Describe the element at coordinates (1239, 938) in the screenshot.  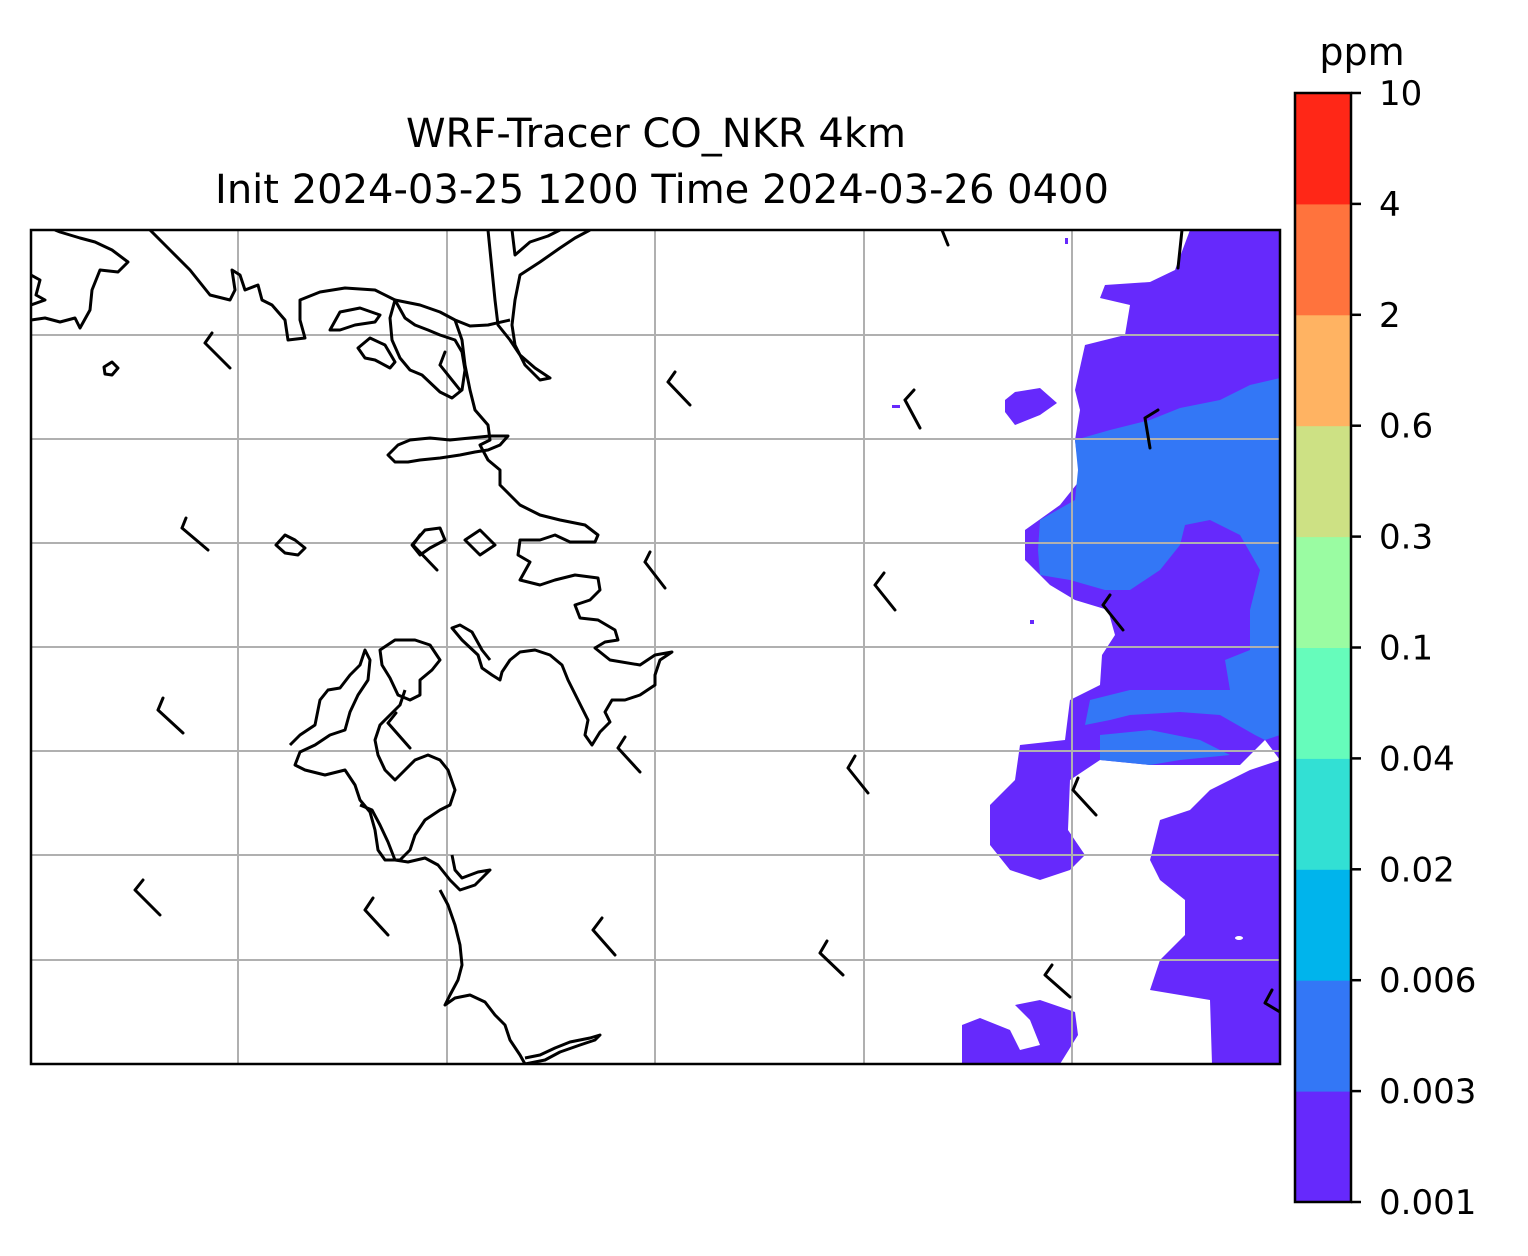
I see `tracer-gap` at that location.